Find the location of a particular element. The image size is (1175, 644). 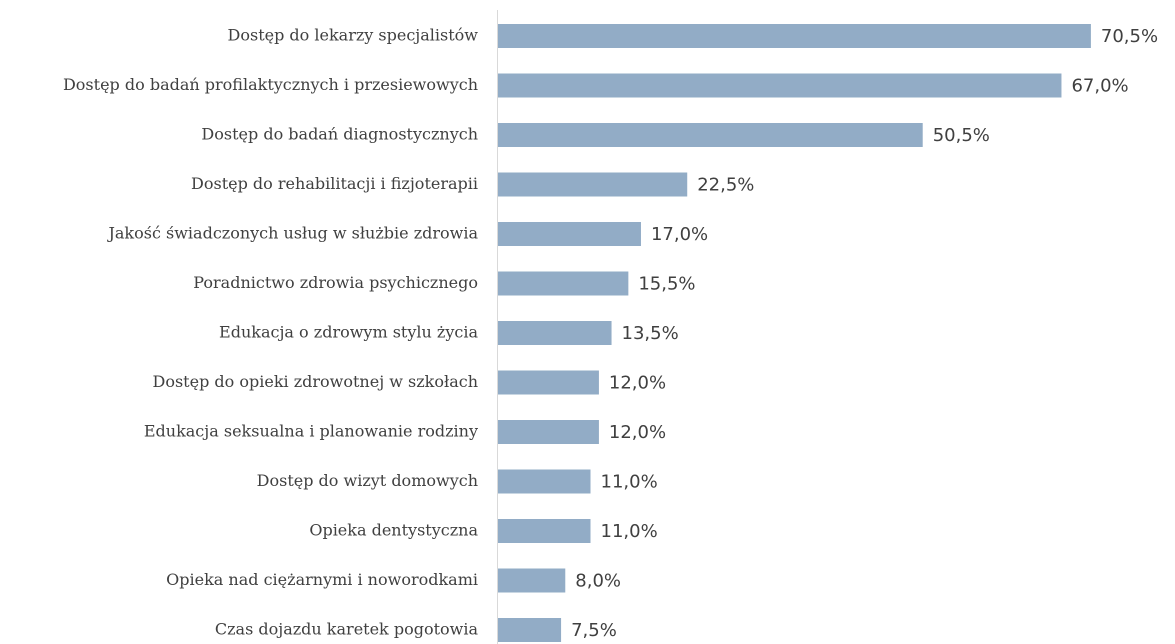

category-label: Dostęp do opieki zdrowotnej w szkołach is located at coordinates (316, 381).